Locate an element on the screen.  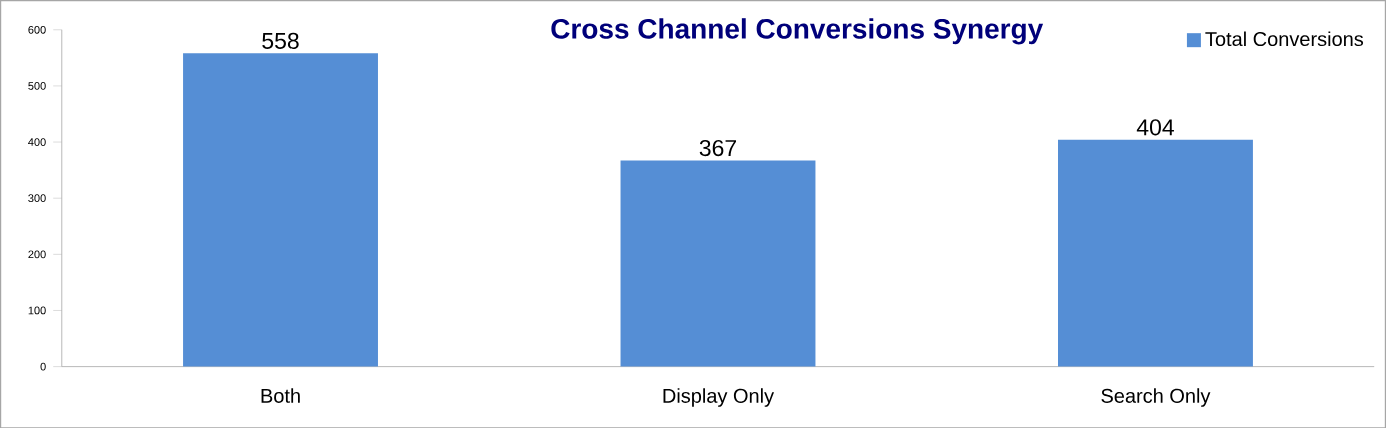
y-tick-label: 300 is located at coordinates (37, 198).